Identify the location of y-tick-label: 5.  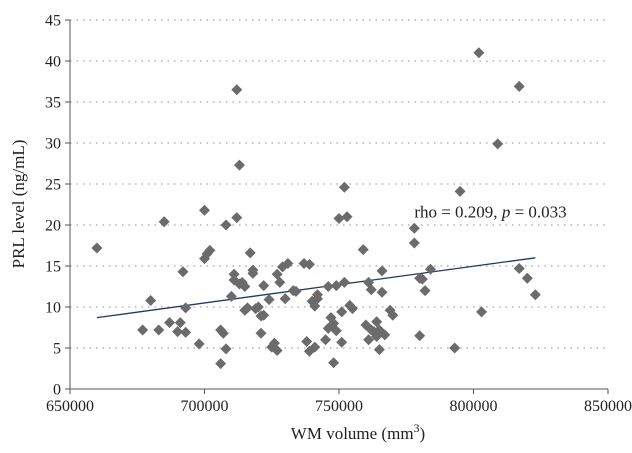
(57, 349).